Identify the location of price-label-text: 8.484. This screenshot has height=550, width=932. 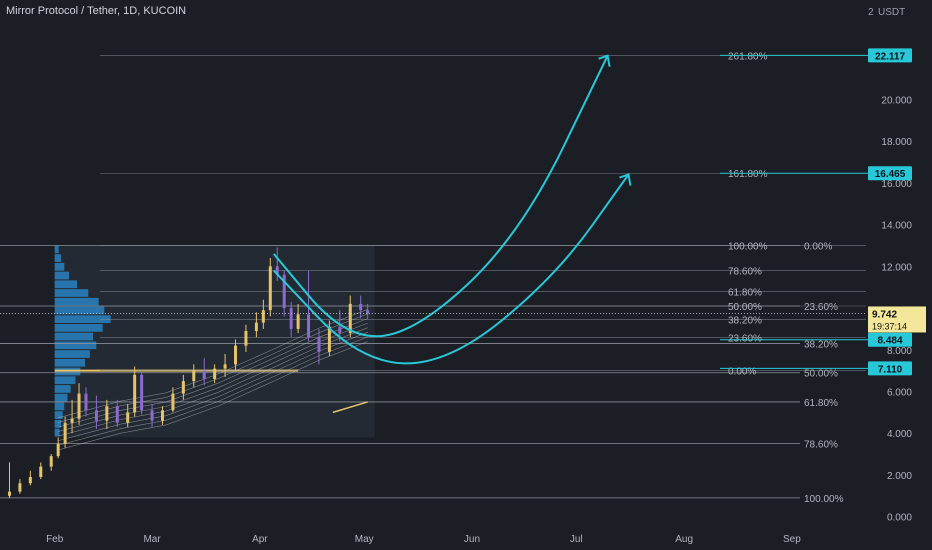
(889, 341).